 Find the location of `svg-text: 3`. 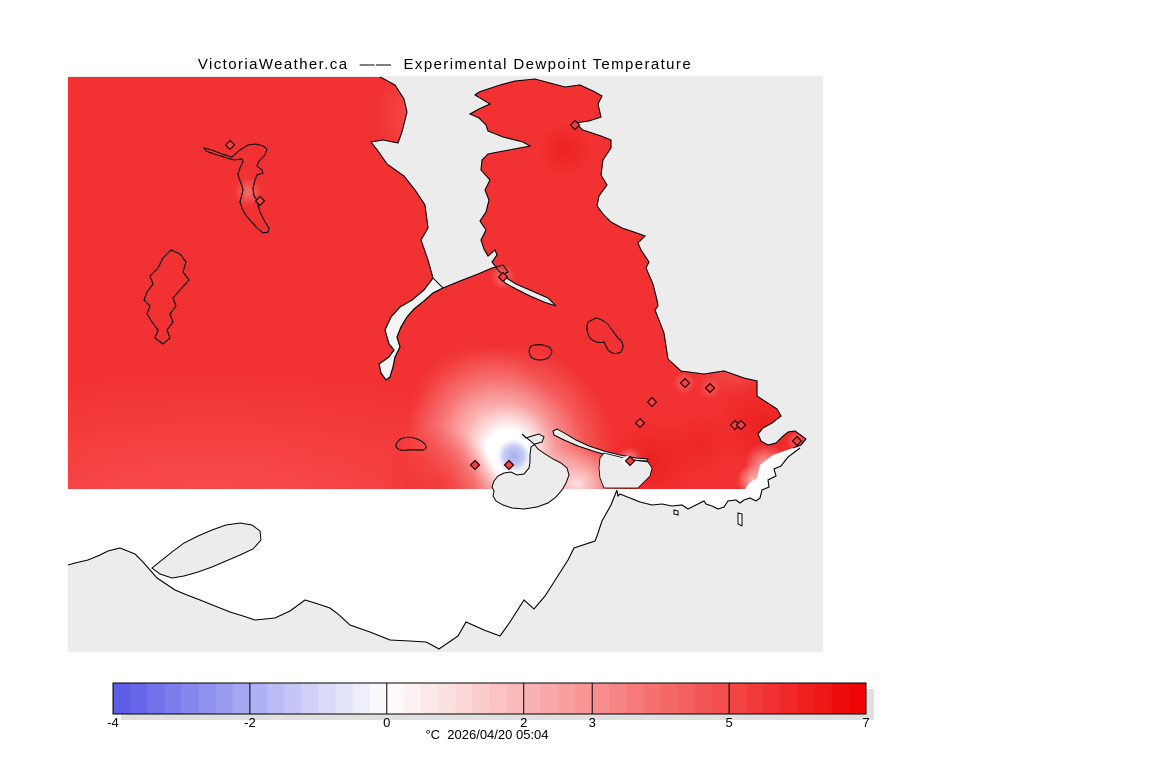

svg-text: 3 is located at coordinates (592, 722).